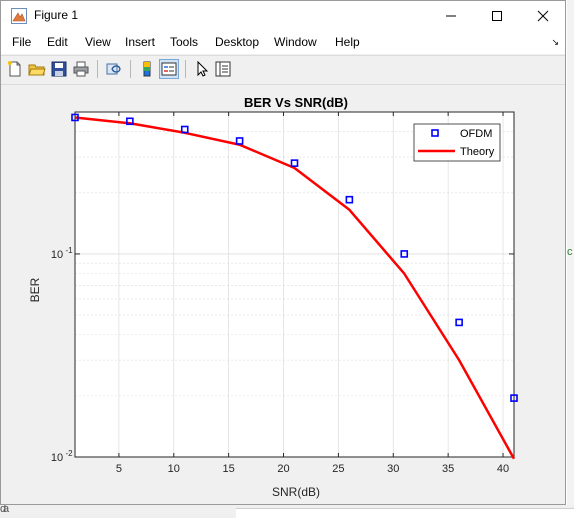 Image resolution: width=574 pixels, height=519 pixels. I want to click on legend-box, so click(457, 142).